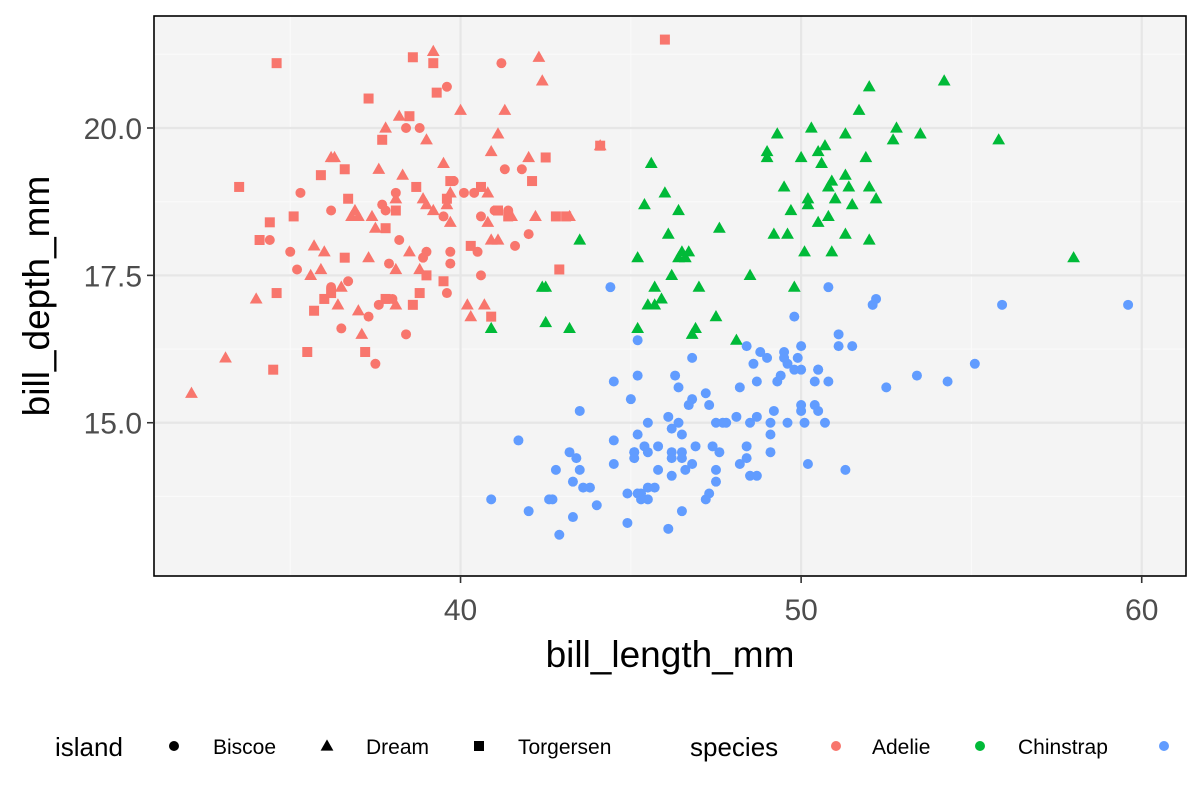 This screenshot has width=1200, height=800. What do you see at coordinates (980, 746) in the screenshot?
I see `legend-key-color` at bounding box center [980, 746].